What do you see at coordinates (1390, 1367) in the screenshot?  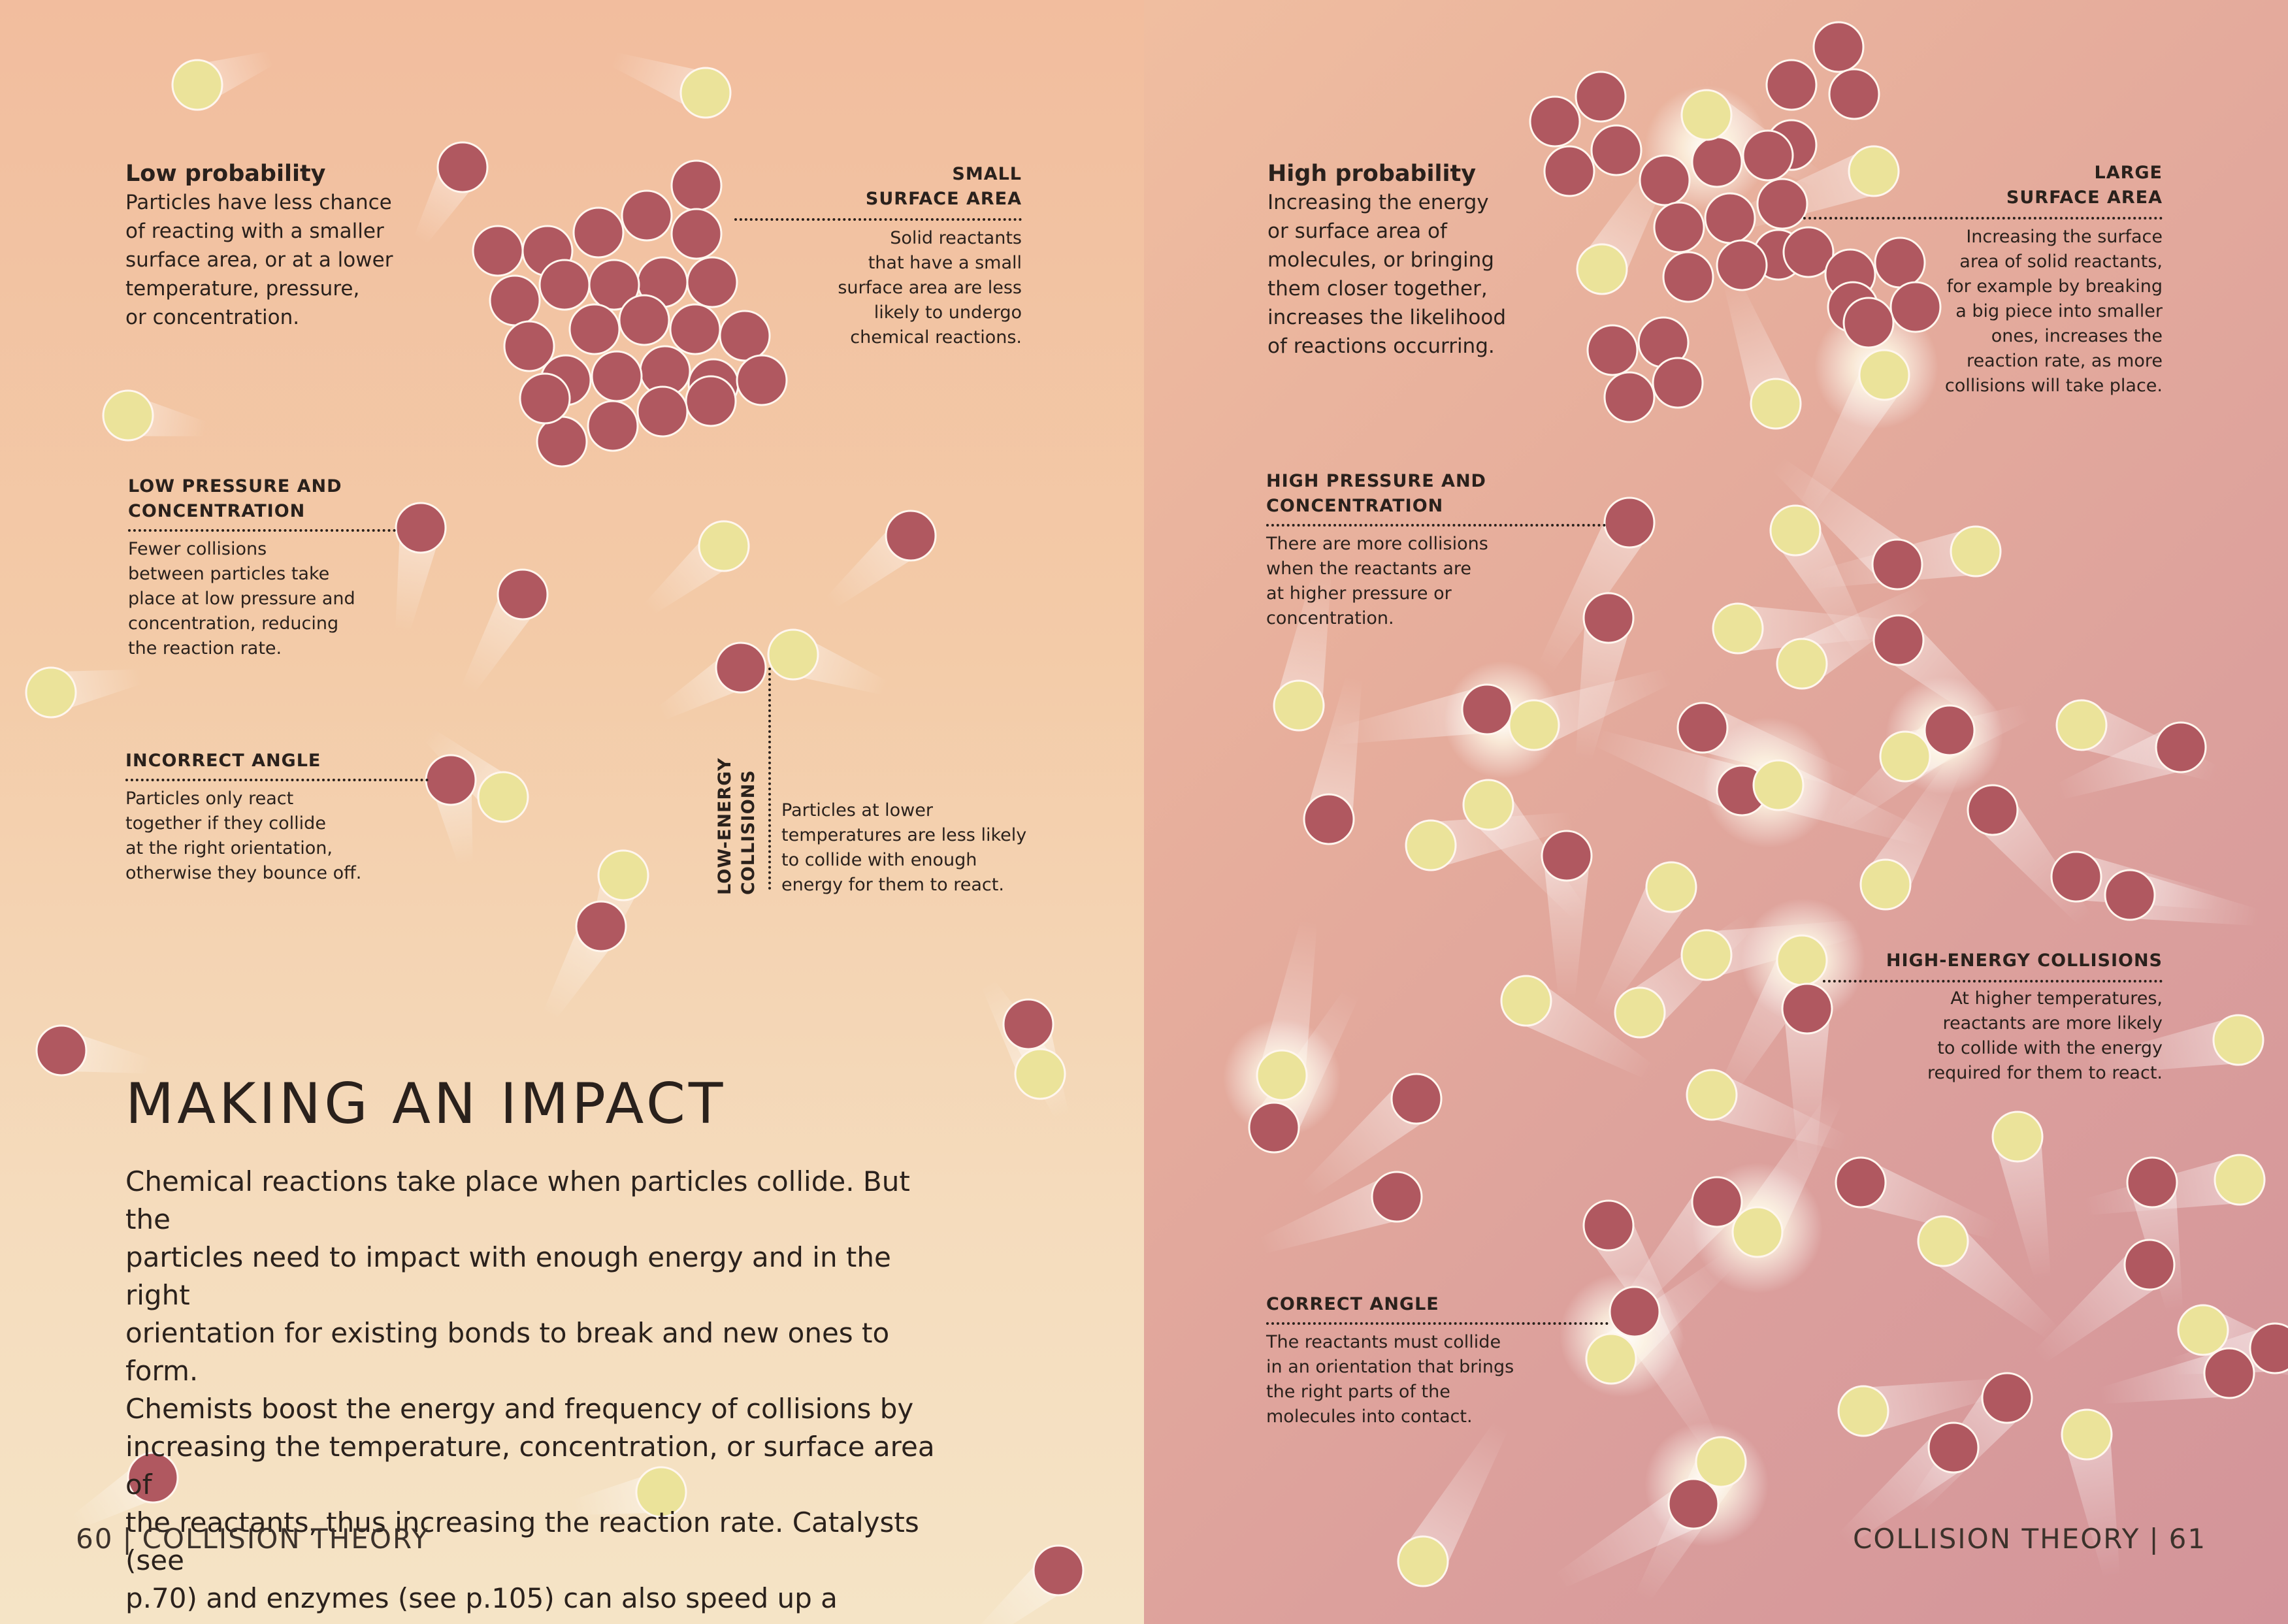 I see `text-line: in an orientation that brings` at bounding box center [1390, 1367].